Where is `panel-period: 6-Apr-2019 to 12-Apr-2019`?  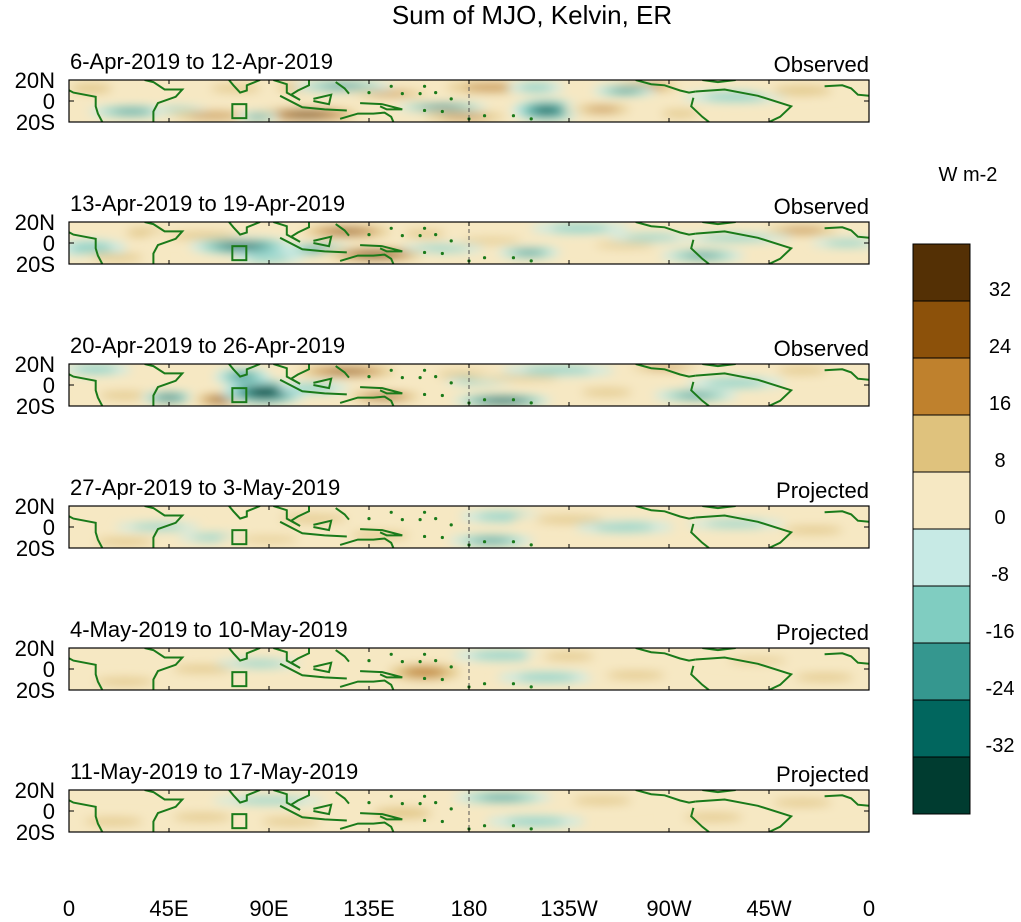 panel-period: 6-Apr-2019 to 12-Apr-2019 is located at coordinates (201, 61).